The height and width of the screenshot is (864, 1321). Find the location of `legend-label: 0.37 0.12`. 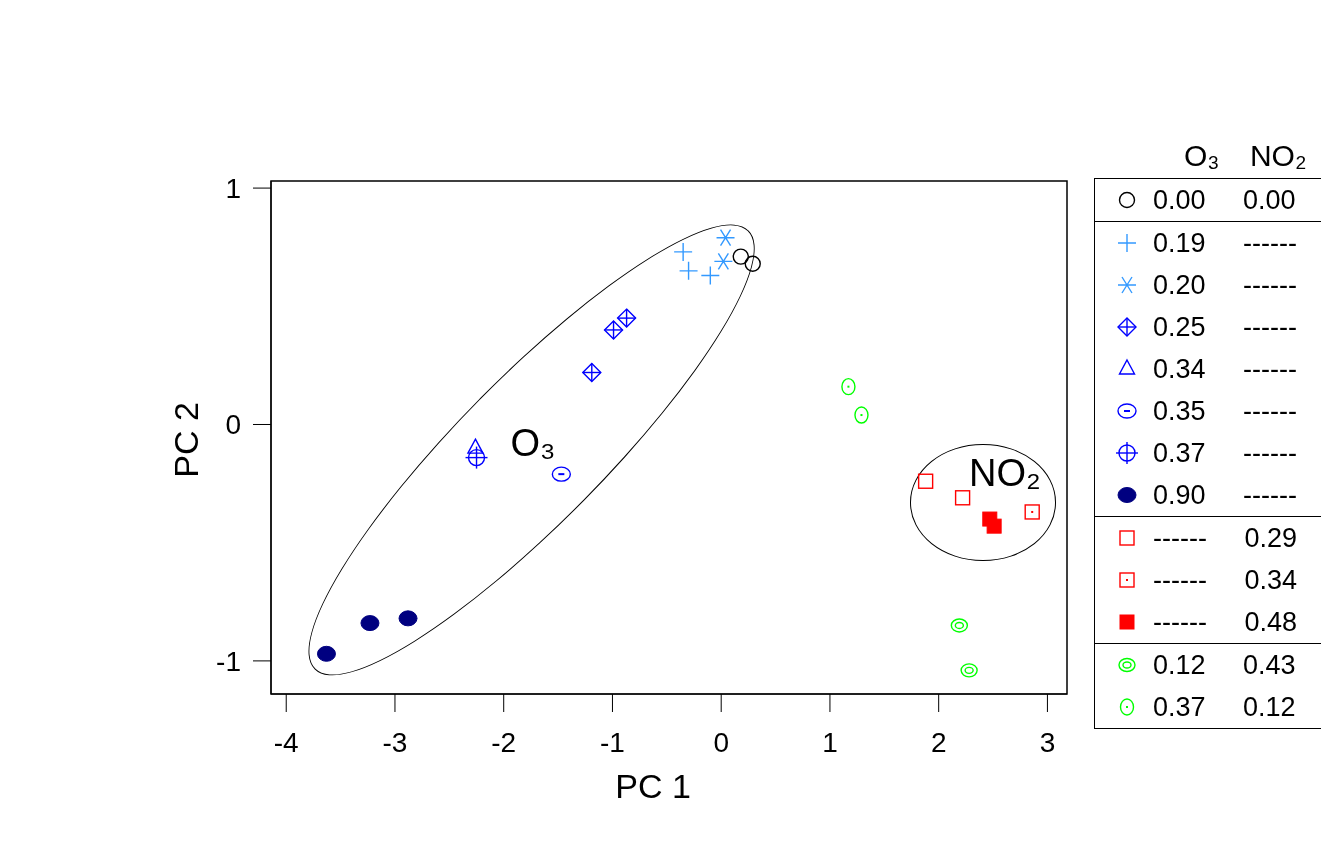

legend-label: 0.37 0.12 is located at coordinates (1224, 707).